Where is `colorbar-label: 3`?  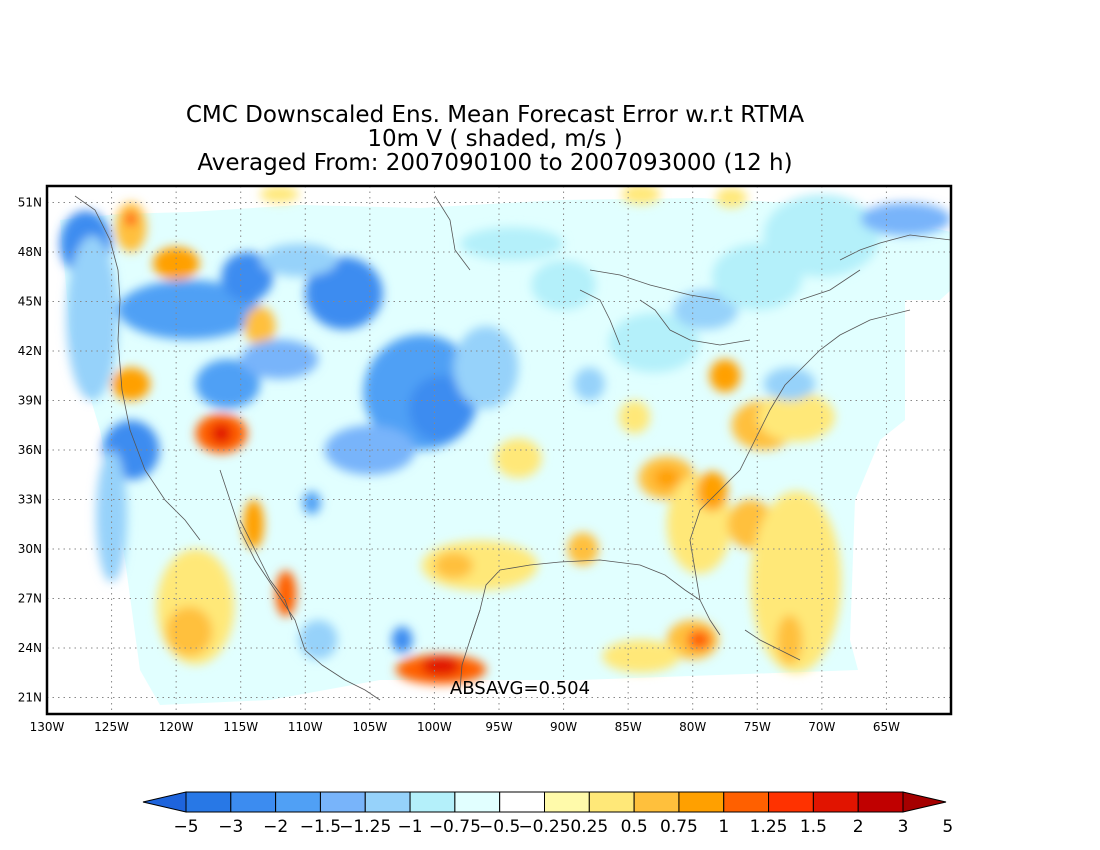
colorbar-label: 3 is located at coordinates (903, 827).